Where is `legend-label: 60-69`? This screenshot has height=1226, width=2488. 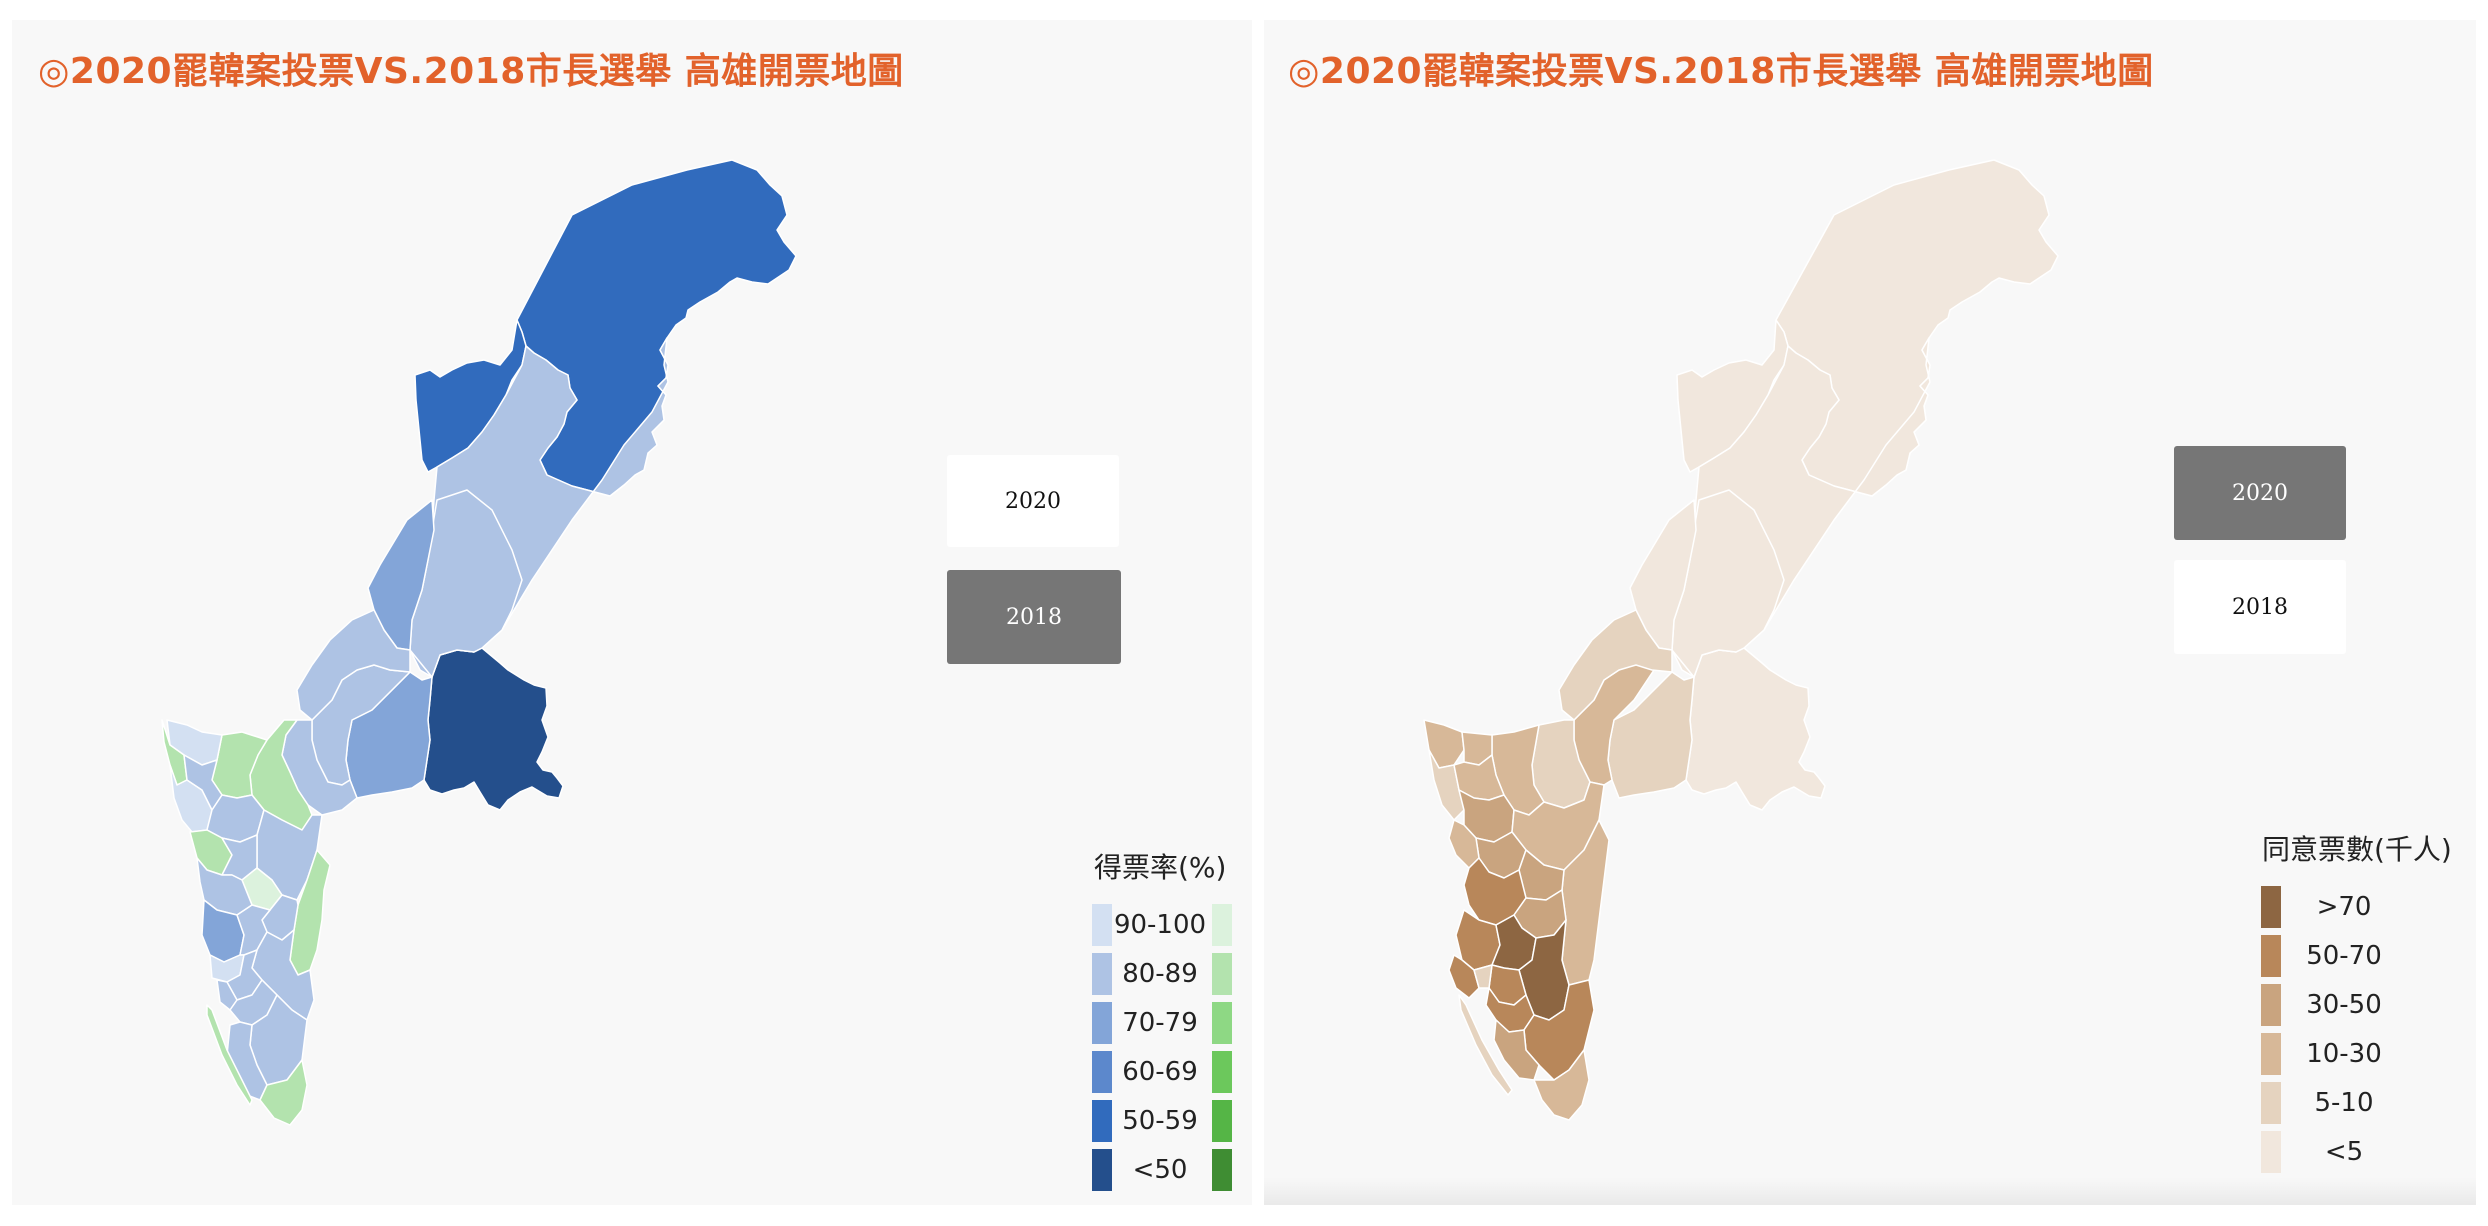
legend-label: 60-69 is located at coordinates (1160, 1072).